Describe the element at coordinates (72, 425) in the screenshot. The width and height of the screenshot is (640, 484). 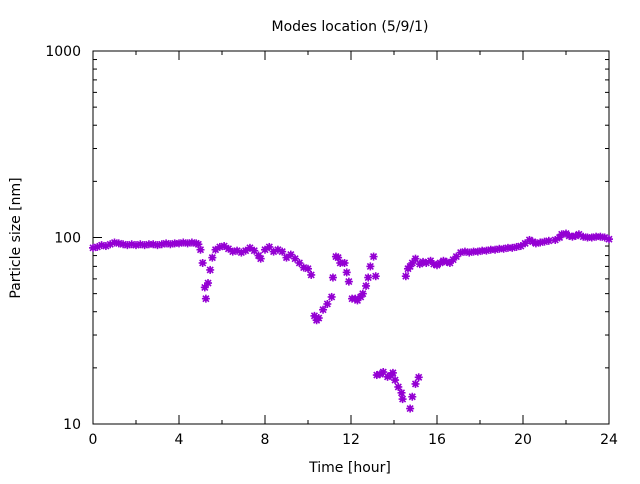
I see `y-tick-label: 10` at that location.